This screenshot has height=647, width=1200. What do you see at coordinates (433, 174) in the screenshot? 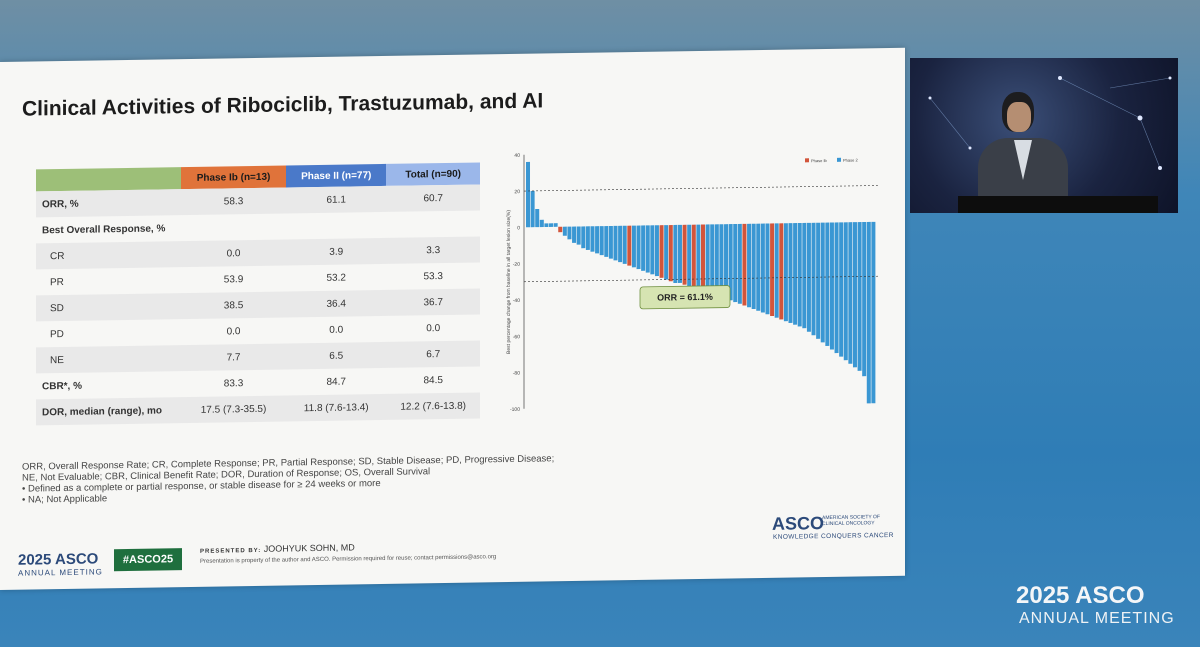
I see `table-header-total: Total (n=90)` at bounding box center [433, 174].